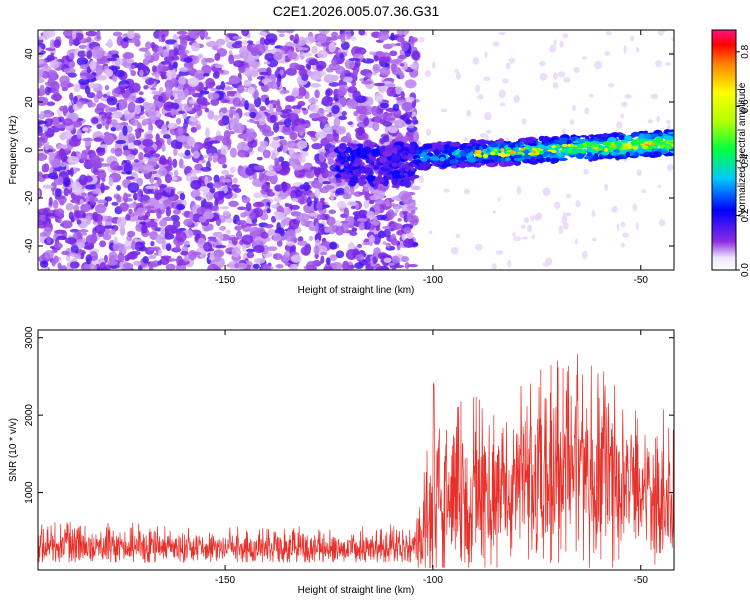  What do you see at coordinates (745, 215) in the screenshot?
I see `colorbar-tick-label: 0.2` at bounding box center [745, 215].